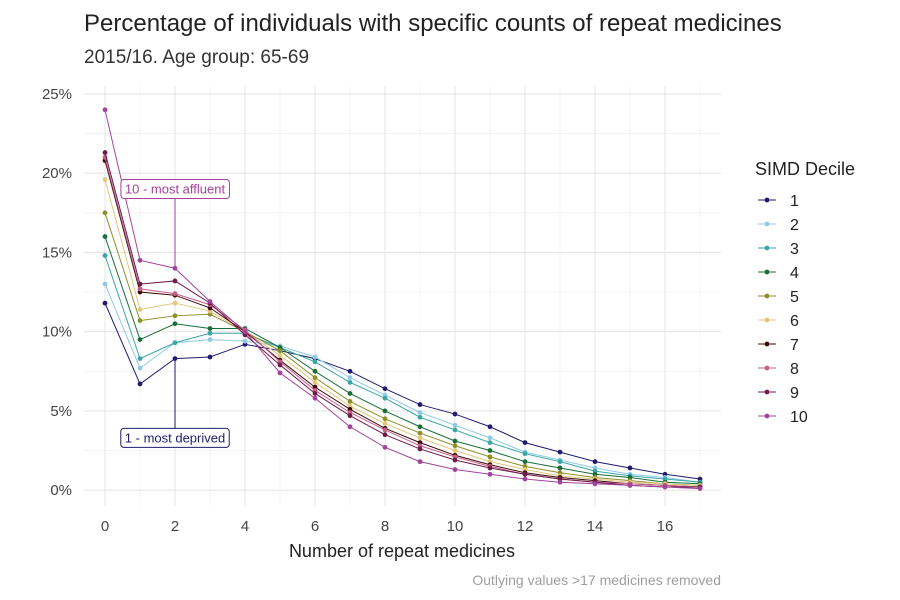  I want to click on x-tick-label: 16, so click(665, 526).